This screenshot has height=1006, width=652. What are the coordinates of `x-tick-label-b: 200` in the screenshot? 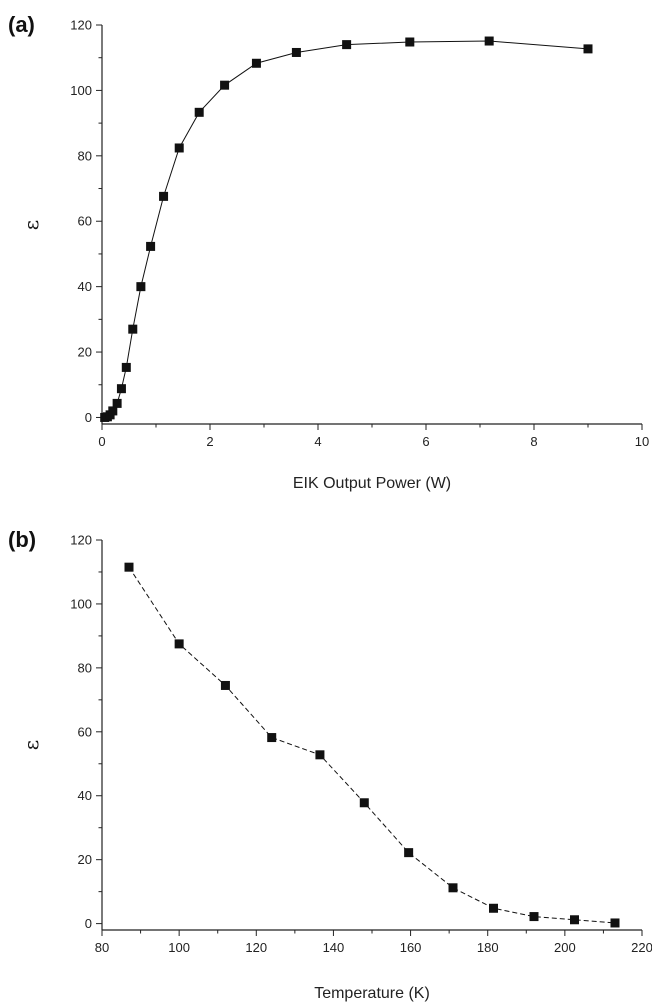 It's located at (565, 947).